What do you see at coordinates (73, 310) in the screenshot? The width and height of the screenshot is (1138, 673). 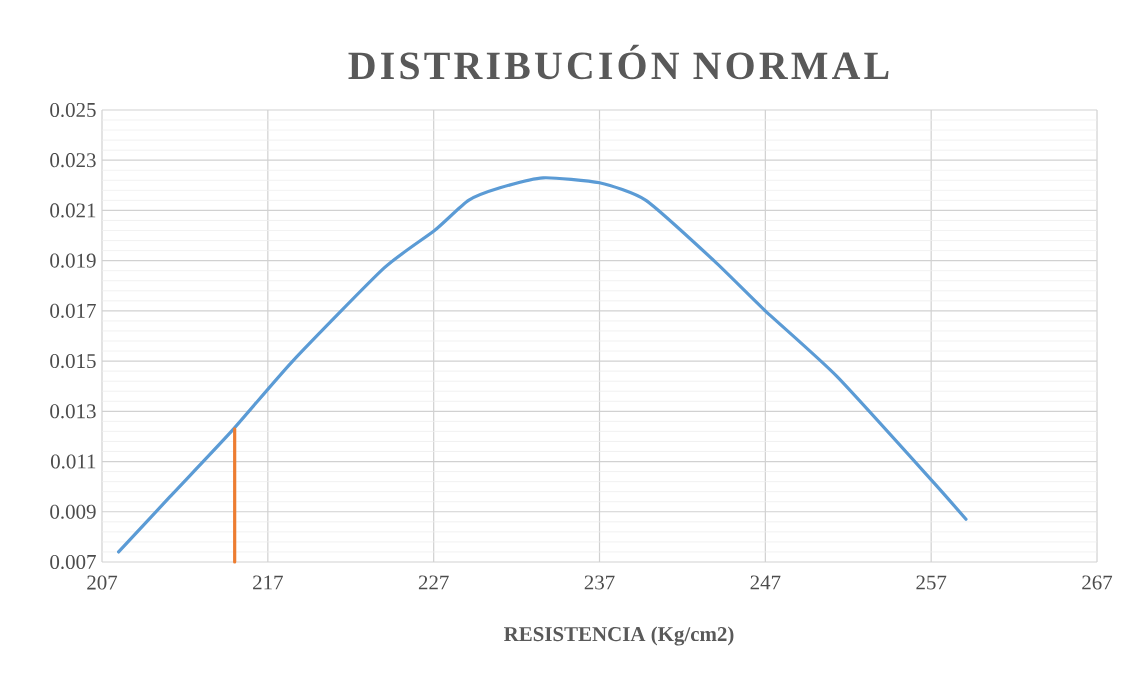 I see `y-tick-label: 0.017` at bounding box center [73, 310].